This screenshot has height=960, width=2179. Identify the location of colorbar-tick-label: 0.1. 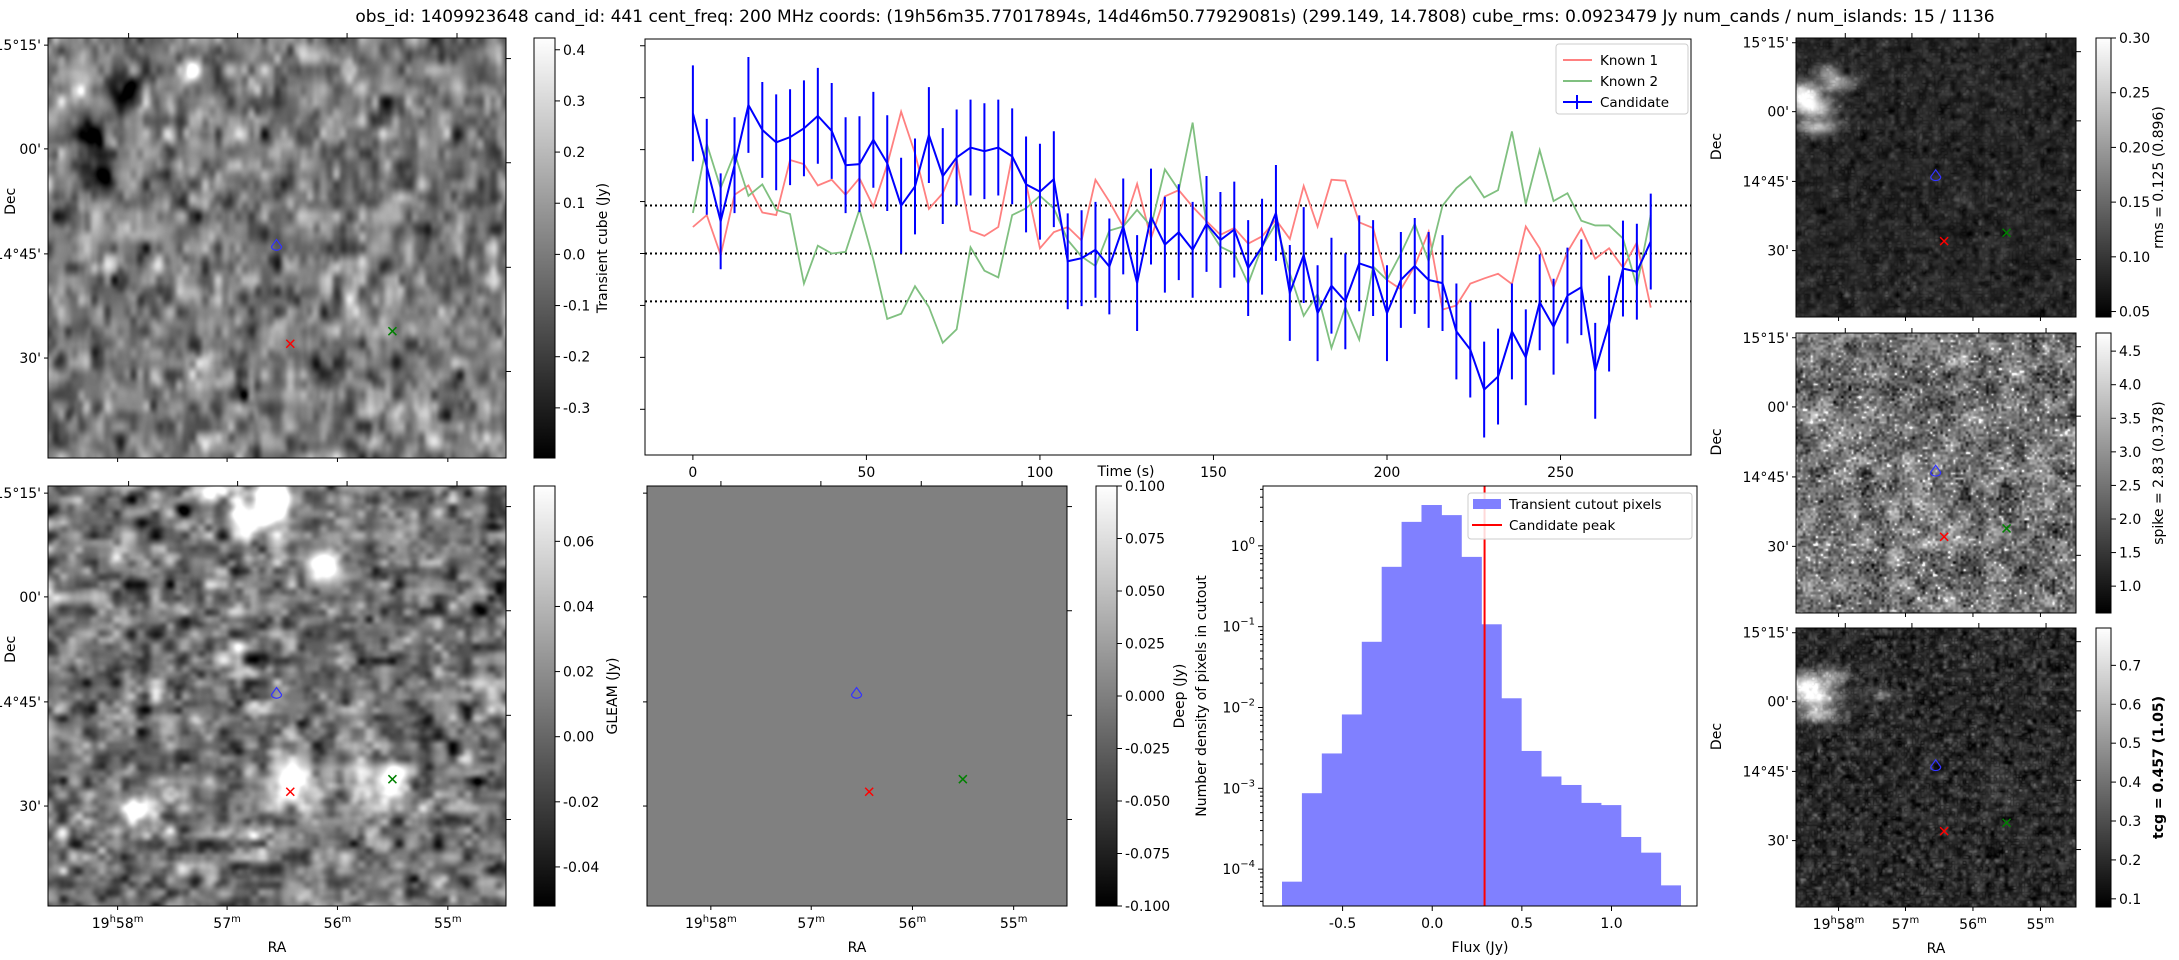
(2130, 900).